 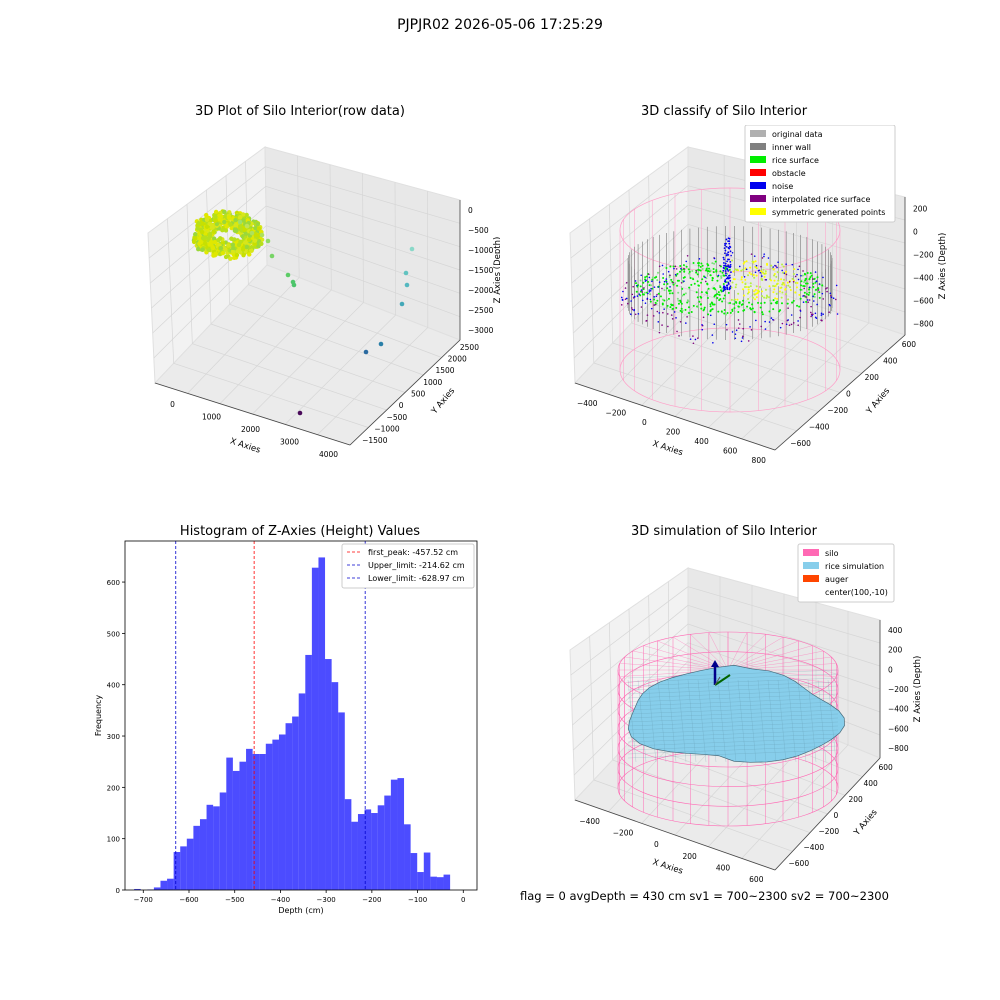 What do you see at coordinates (300, 111) in the screenshot?
I see `raw-plot-title: 3D Plot of Silo Interior(row data)` at bounding box center [300, 111].